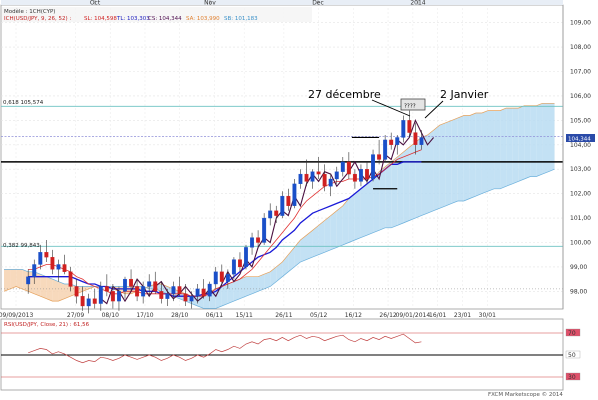 Image resolution: width=598 pixels, height=400 pixels. What do you see at coordinates (144, 315) in the screenshot?
I see `x-tick-label: 17/10` at bounding box center [144, 315].